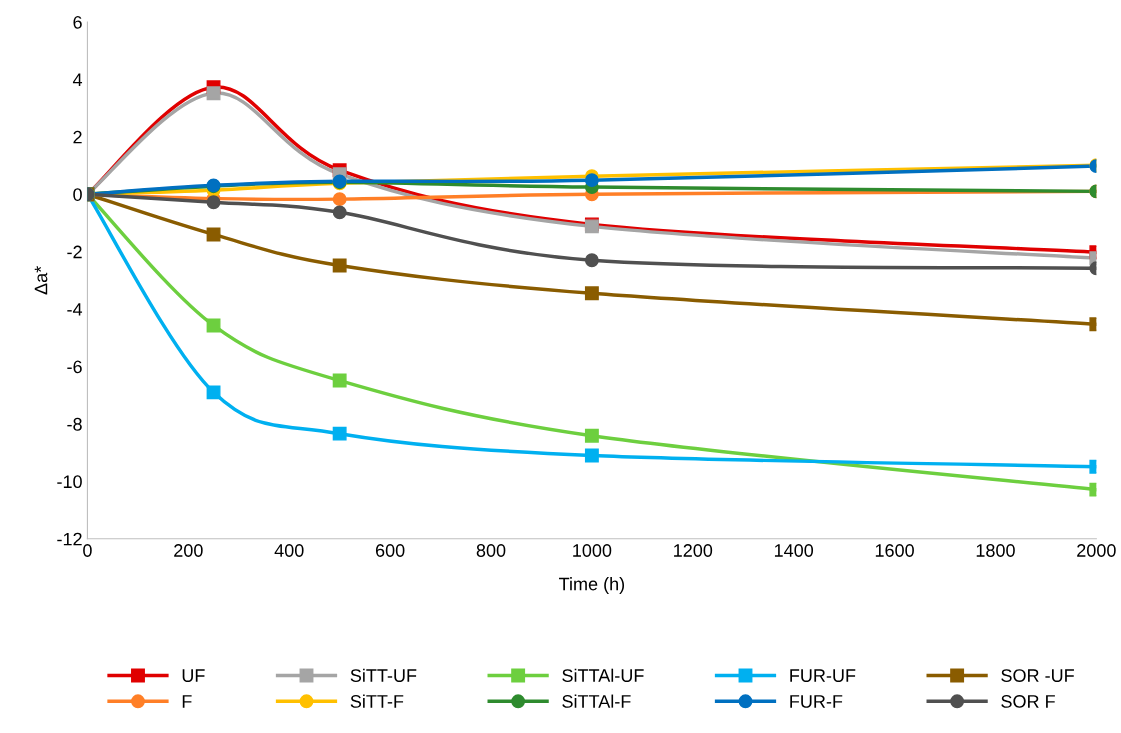  Describe the element at coordinates (794, 550) in the screenshot. I see `x-tick-label: 1400` at that location.